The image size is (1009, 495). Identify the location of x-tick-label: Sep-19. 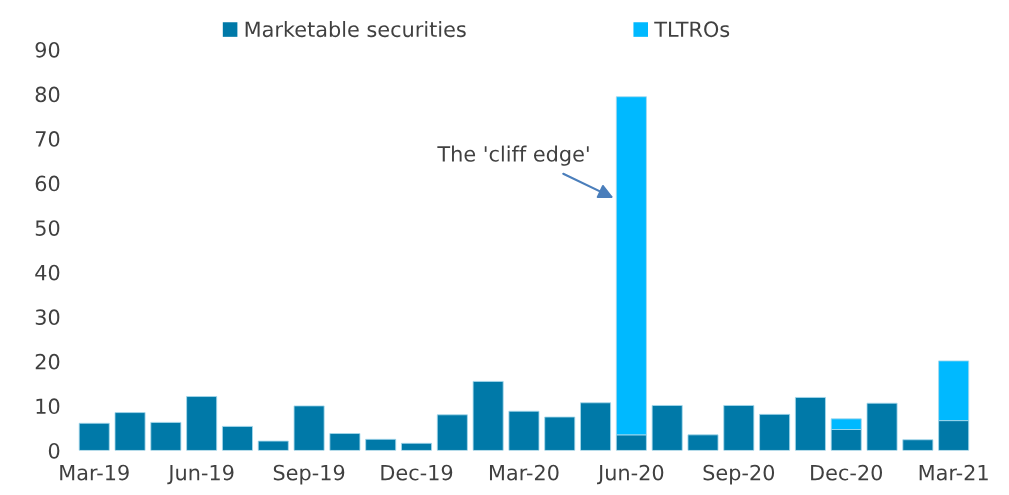
(309, 474).